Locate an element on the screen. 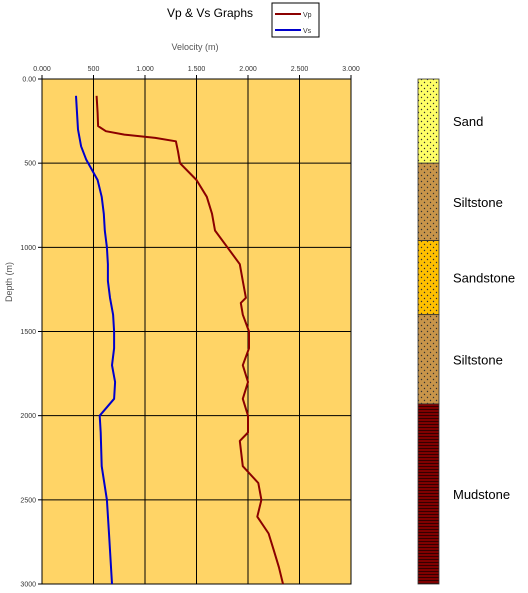  y-axis-label: Depth (m) is located at coordinates (9, 282).